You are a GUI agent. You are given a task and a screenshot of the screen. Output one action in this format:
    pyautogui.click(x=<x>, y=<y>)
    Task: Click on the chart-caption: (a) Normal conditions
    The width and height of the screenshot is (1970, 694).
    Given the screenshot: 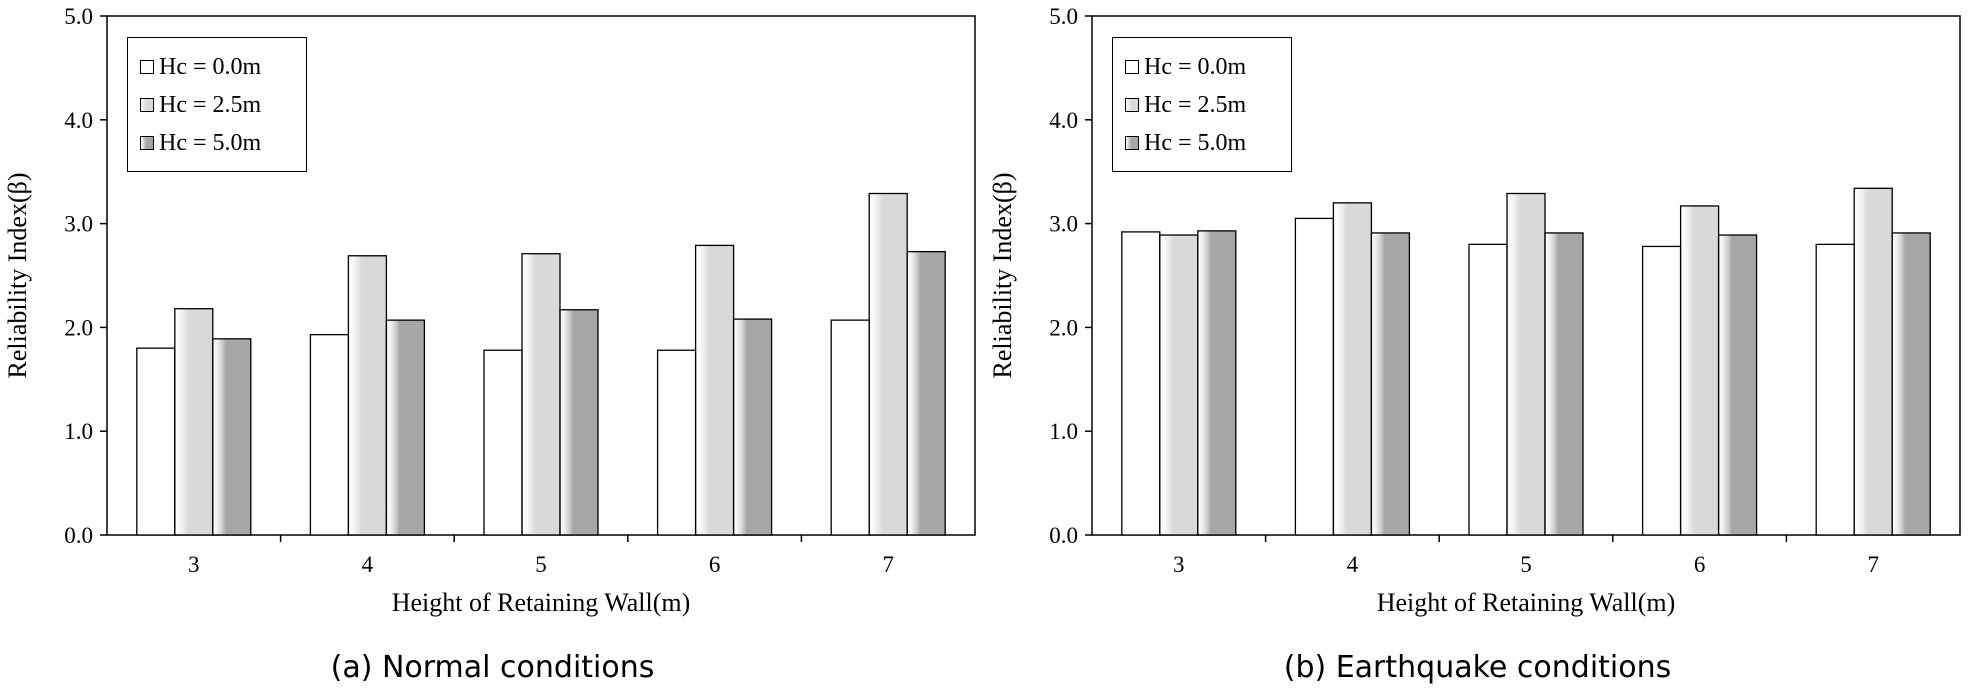 What is the action you would take?
    pyautogui.click(x=492, y=667)
    